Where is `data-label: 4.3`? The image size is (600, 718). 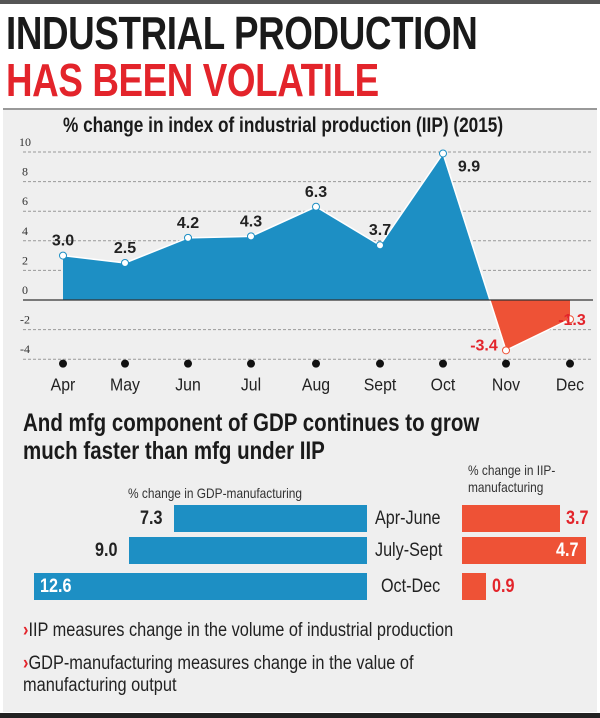 data-label: 4.3 is located at coordinates (251, 221).